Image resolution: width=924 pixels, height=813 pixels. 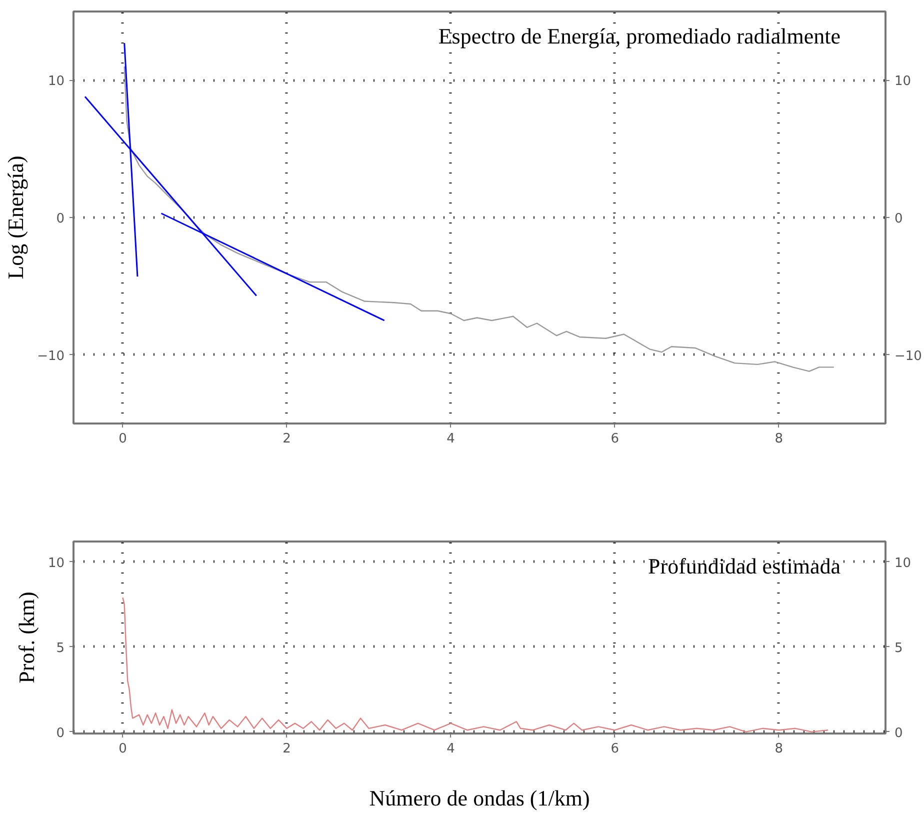 What do you see at coordinates (639, 36) in the screenshot?
I see `text: Espectro de Energía, promediado radialmente` at bounding box center [639, 36].